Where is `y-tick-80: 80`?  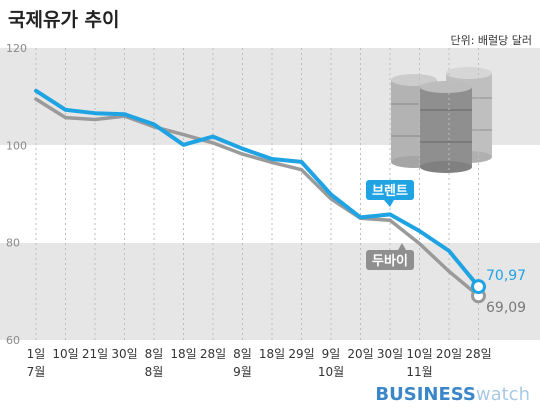 y-tick-80: 80 is located at coordinates (13, 243).